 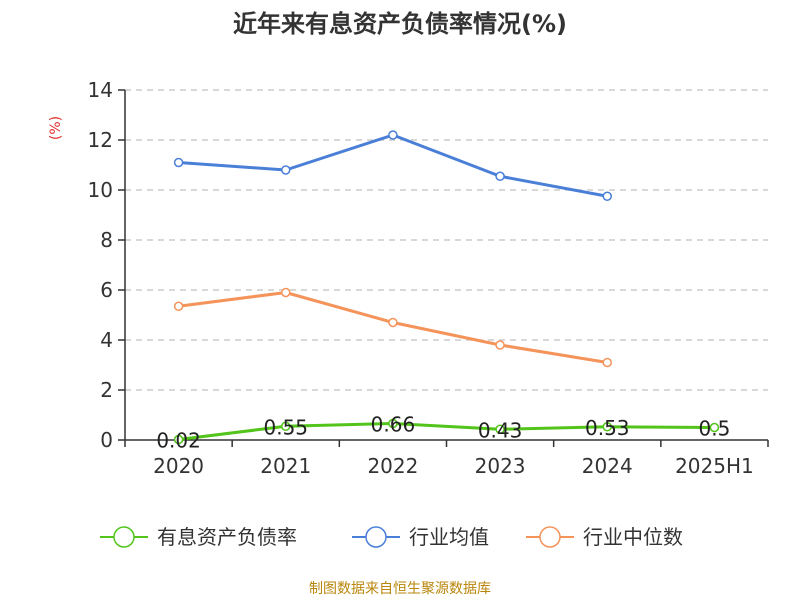 I want to click on data-label: 0.53, so click(x=607, y=428).